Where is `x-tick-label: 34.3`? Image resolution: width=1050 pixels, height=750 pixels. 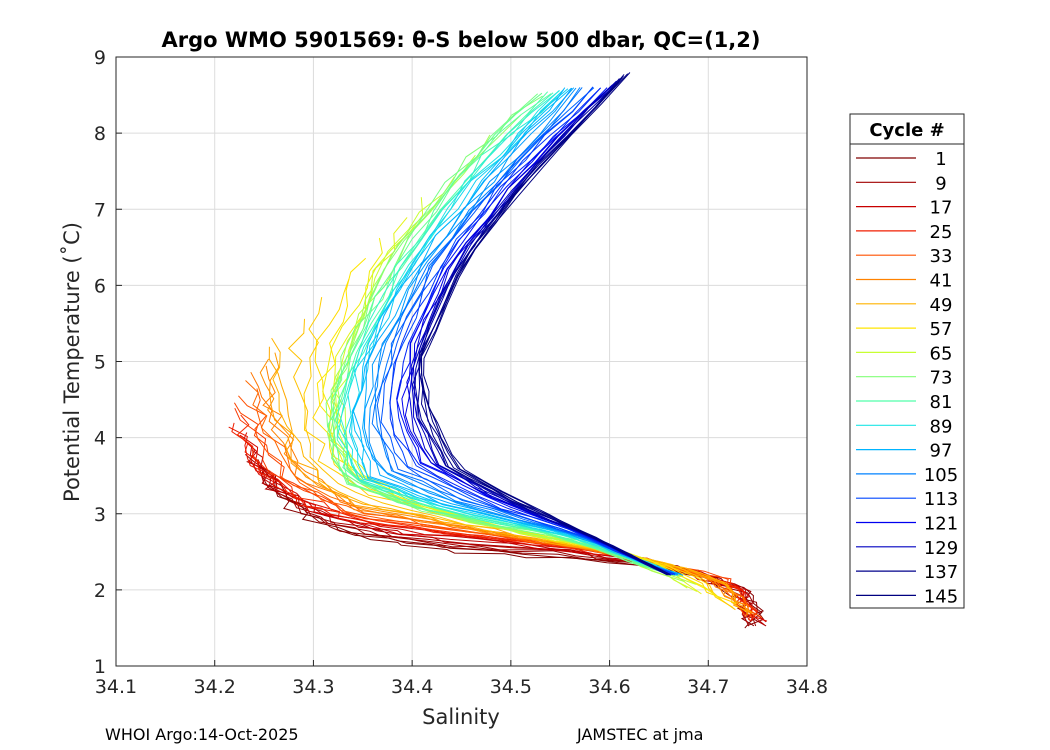
x-tick-label: 34.3 is located at coordinates (313, 687).